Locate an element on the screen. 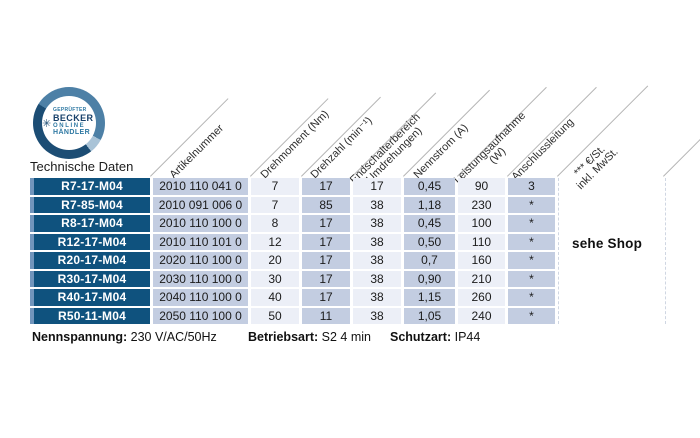 The image size is (700, 438). row-label: R50-11-M04 is located at coordinates (90, 315).